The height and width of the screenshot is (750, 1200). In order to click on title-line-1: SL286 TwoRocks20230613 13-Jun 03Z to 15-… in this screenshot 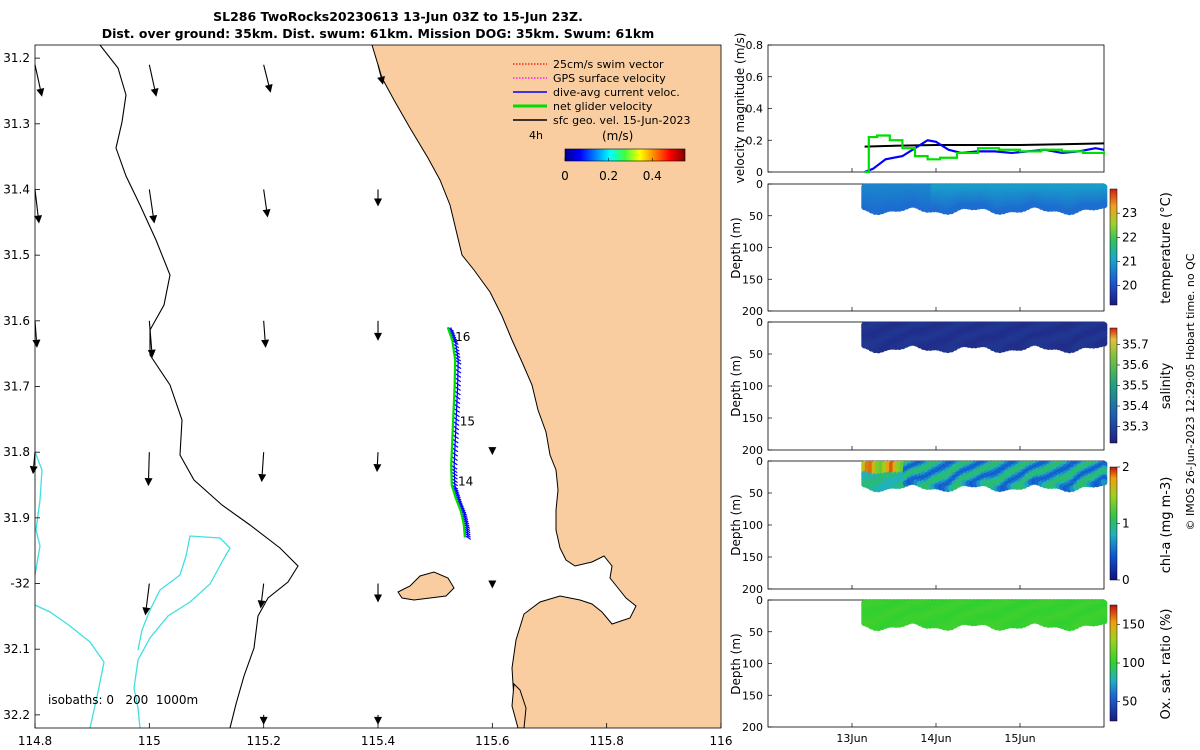, I will do `click(398, 16)`.